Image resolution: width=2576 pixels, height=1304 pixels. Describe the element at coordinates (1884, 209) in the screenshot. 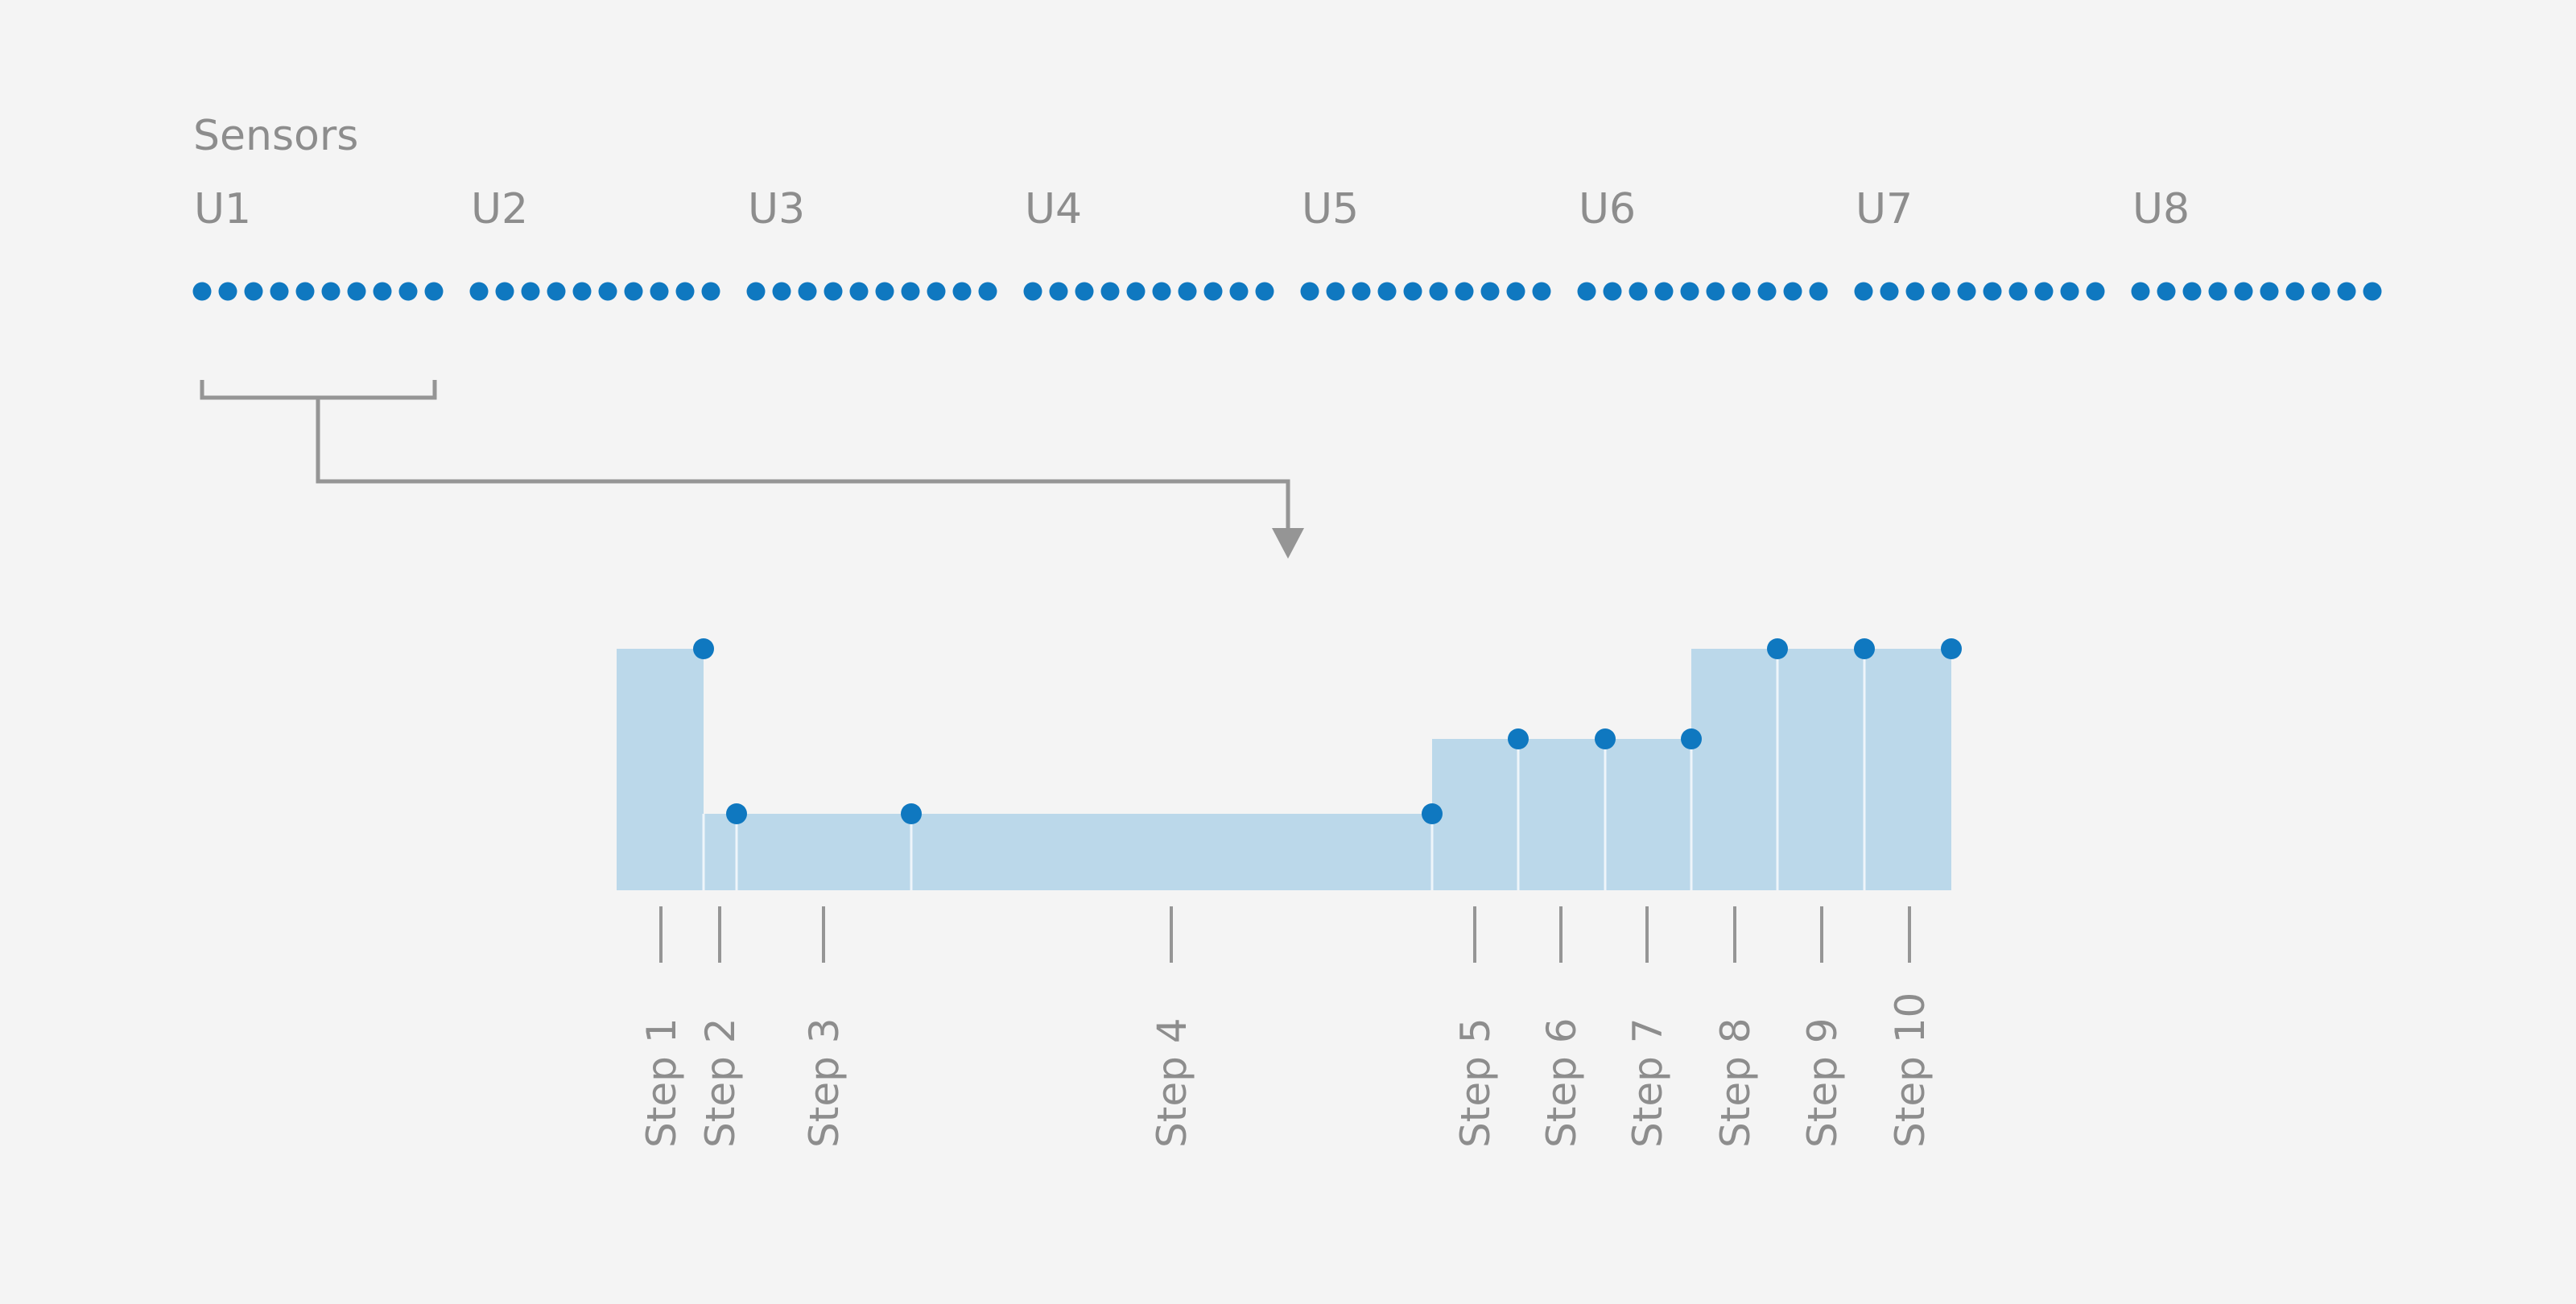

I see `sensor-group-label: U7` at that location.